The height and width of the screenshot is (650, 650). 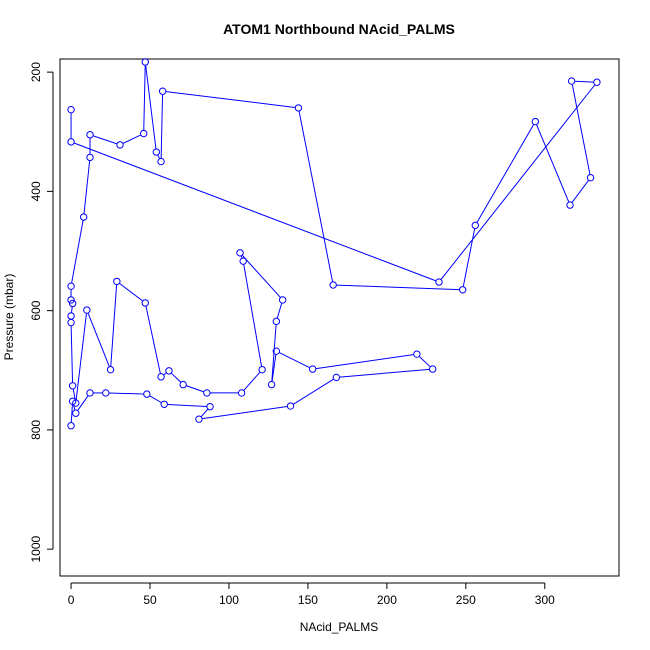 I want to click on x-axis-label: NAcid_PALMS, so click(x=339, y=627).